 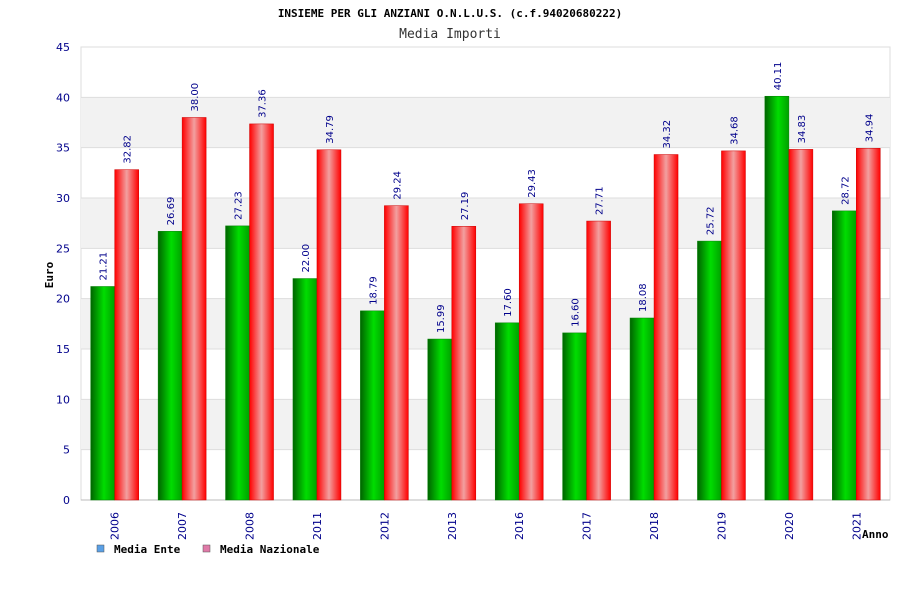 What do you see at coordinates (63, 349) in the screenshot?
I see `y-tick-label: 15` at bounding box center [63, 349].